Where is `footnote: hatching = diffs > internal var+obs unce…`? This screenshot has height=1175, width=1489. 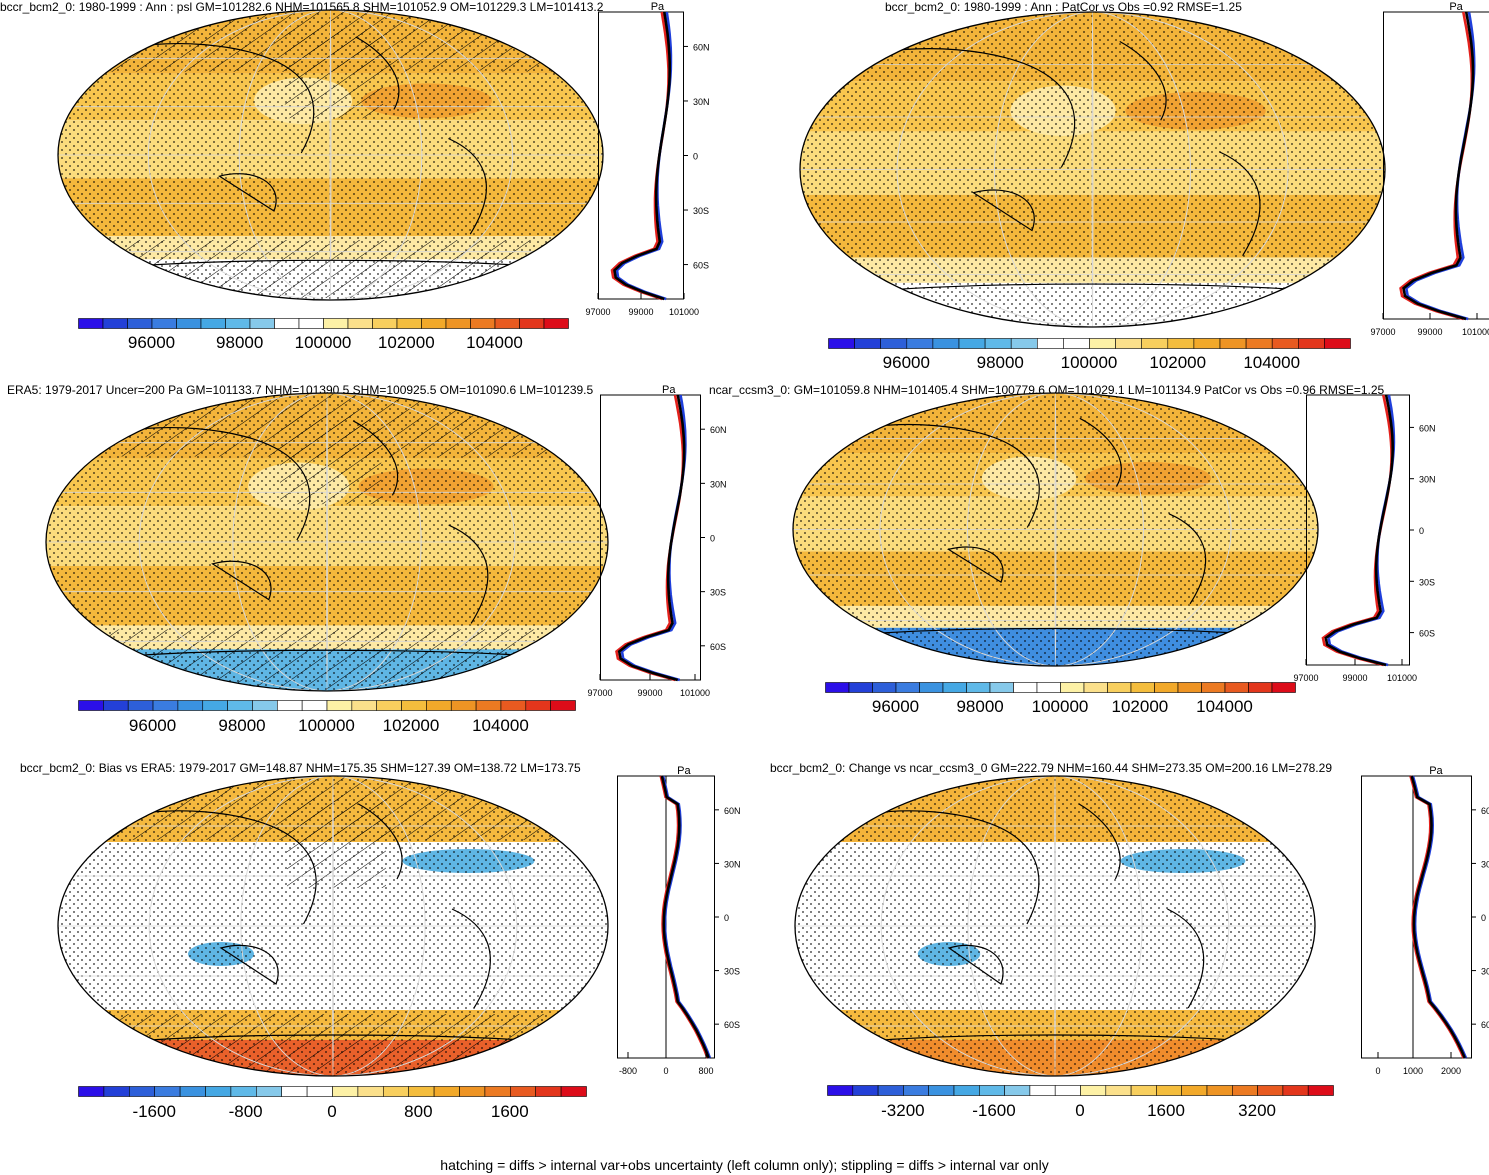 footnote: hatching = diffs > internal var+obs unce… is located at coordinates (744, 1165).